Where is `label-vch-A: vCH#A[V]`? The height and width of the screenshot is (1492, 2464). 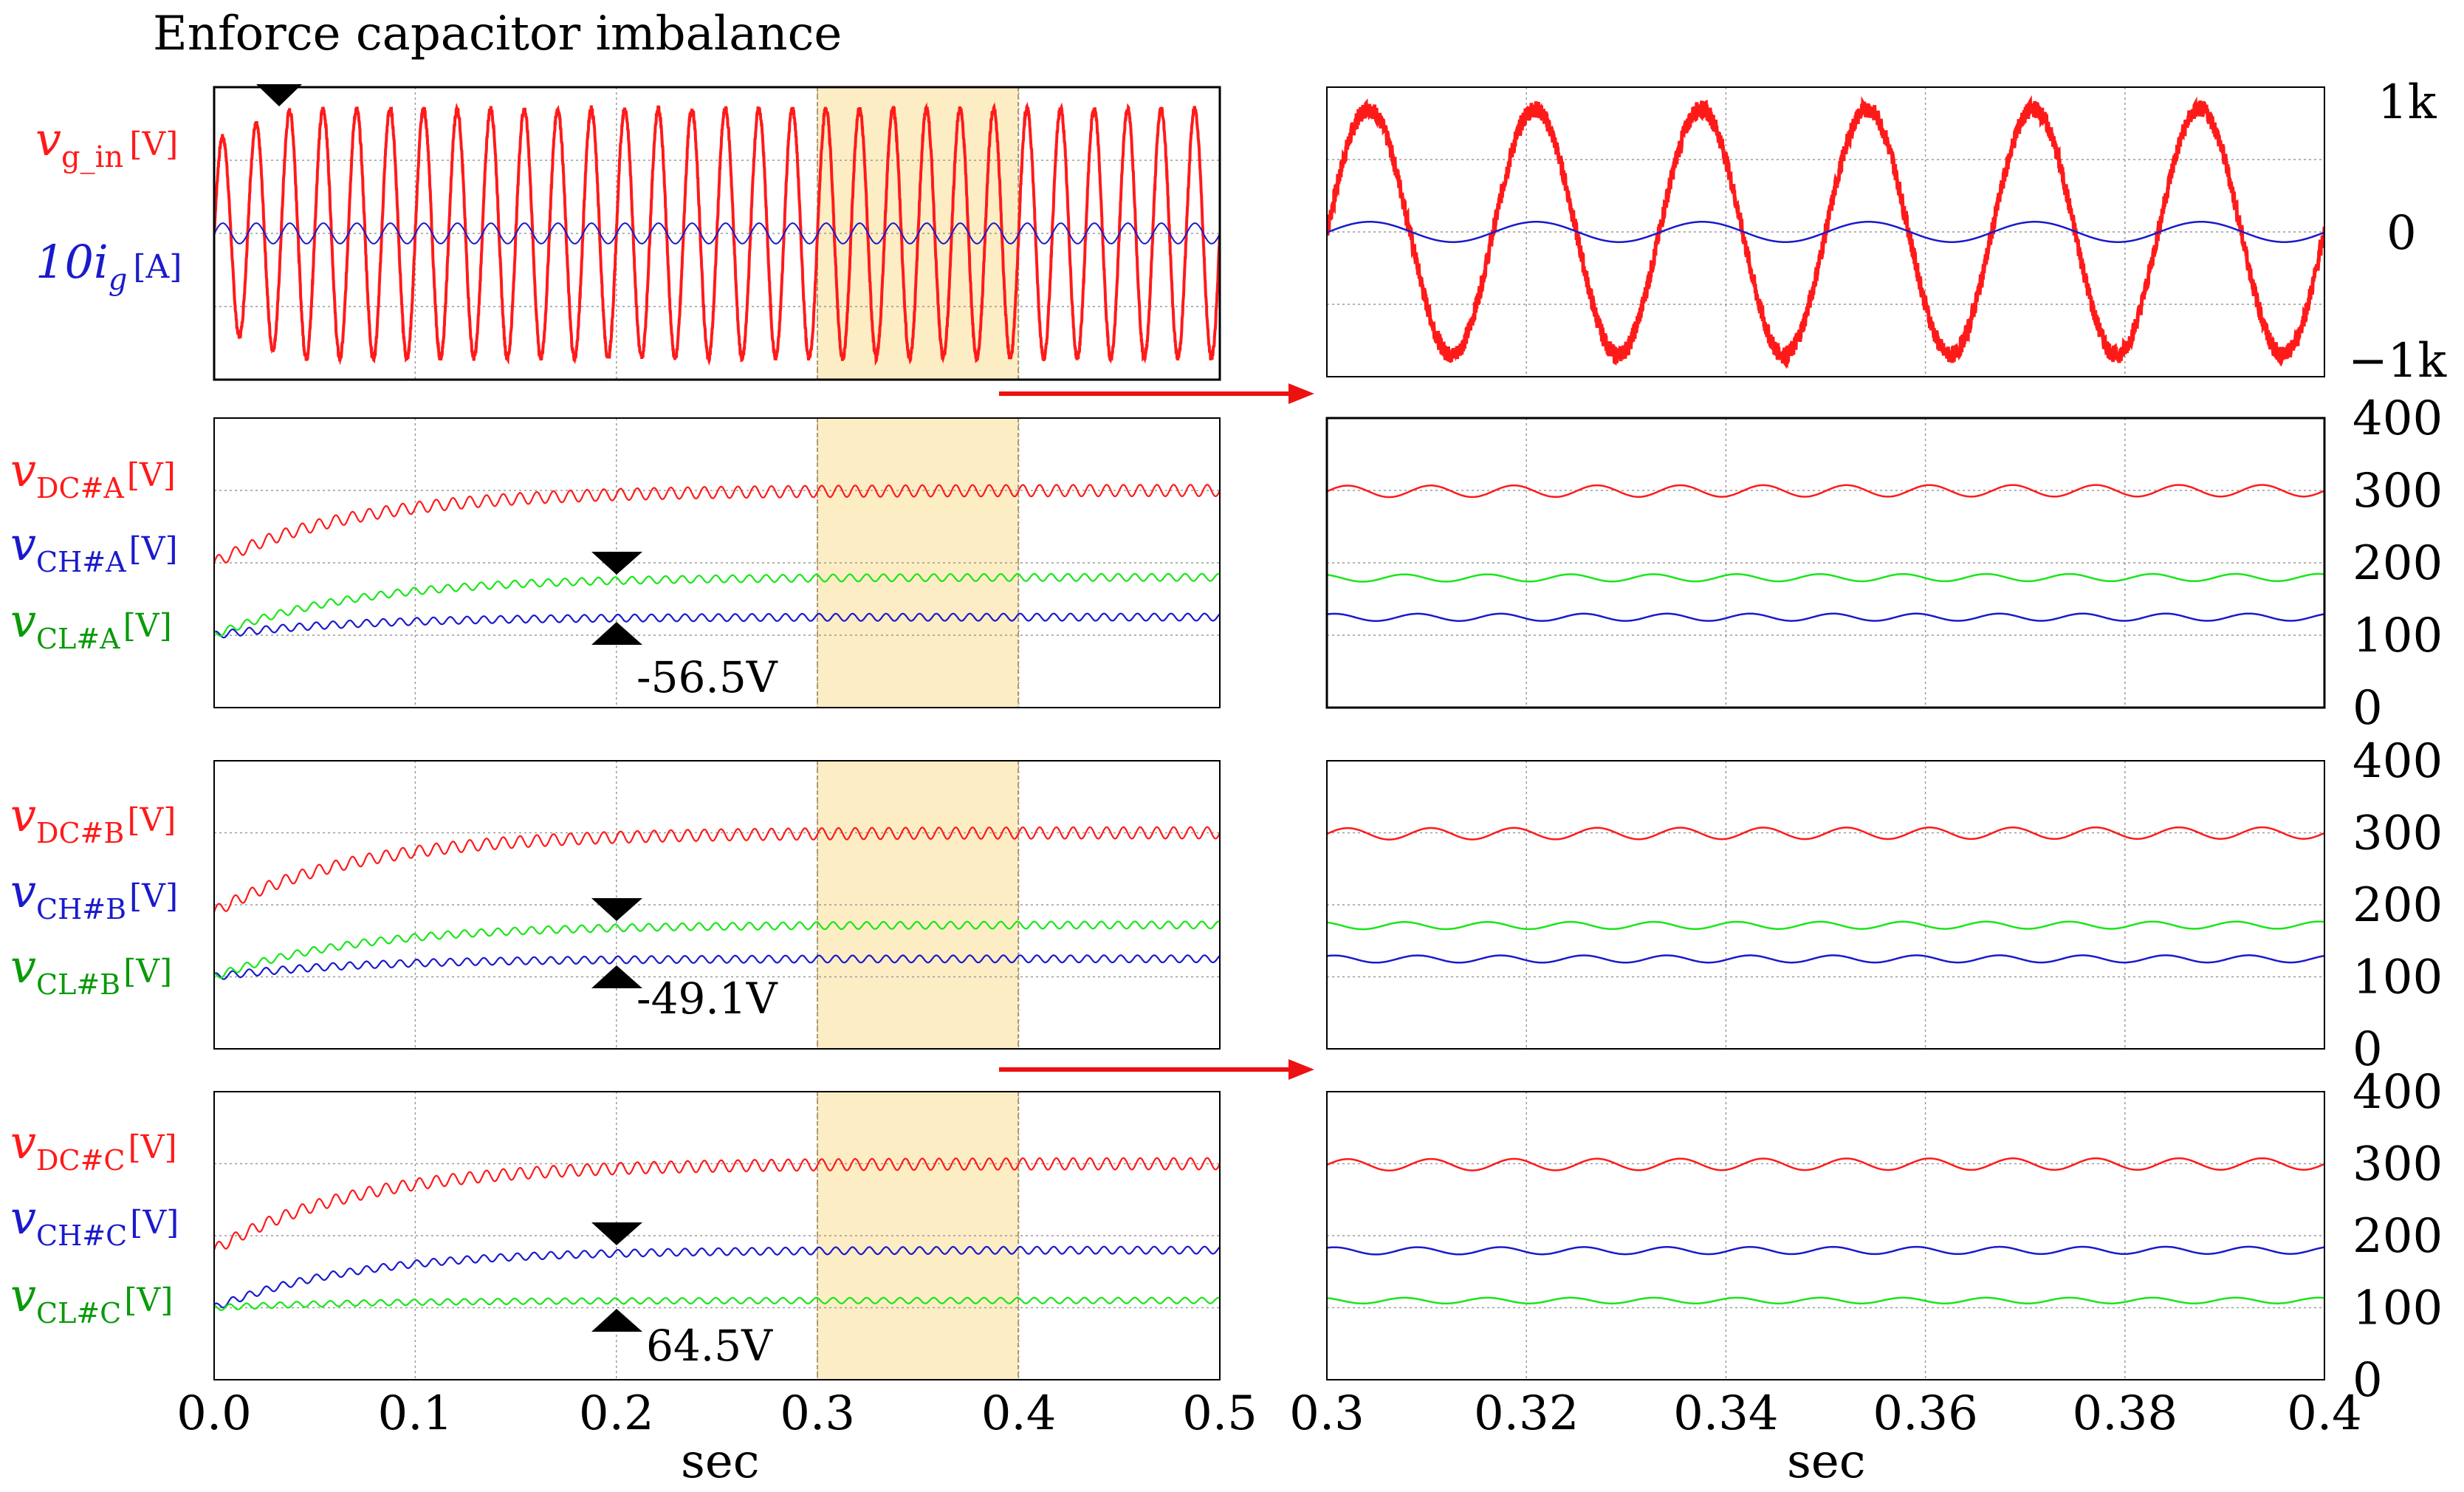
label-vch-A: vCH#A[V] is located at coordinates (94, 547).